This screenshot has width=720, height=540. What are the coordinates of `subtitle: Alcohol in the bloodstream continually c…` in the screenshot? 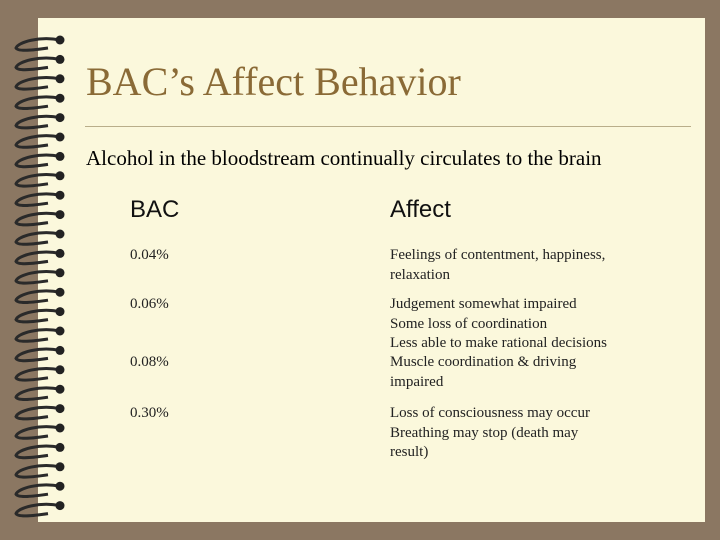 It's located at (344, 158).